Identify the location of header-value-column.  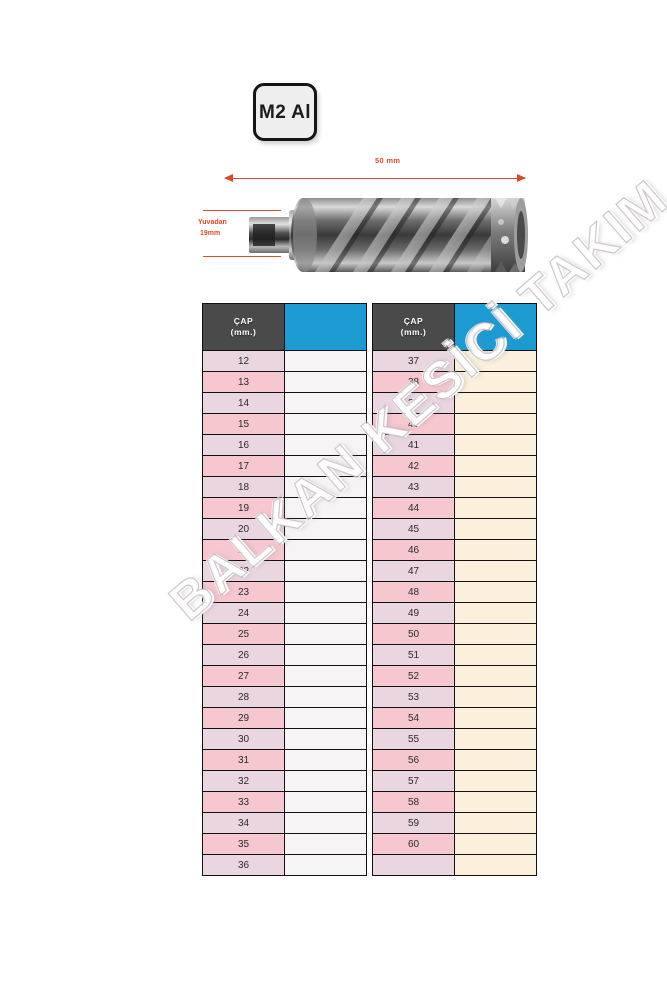
(495, 327).